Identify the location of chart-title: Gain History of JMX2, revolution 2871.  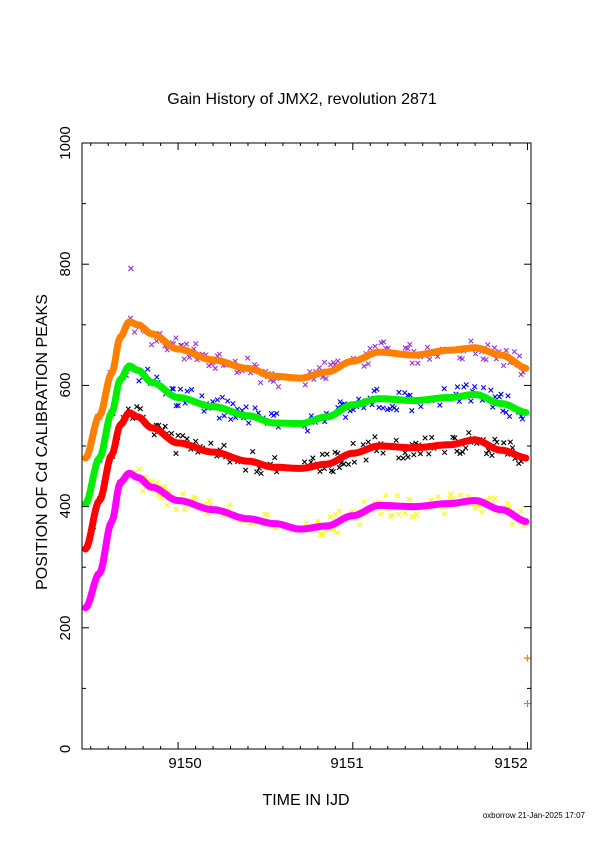
(302, 99).